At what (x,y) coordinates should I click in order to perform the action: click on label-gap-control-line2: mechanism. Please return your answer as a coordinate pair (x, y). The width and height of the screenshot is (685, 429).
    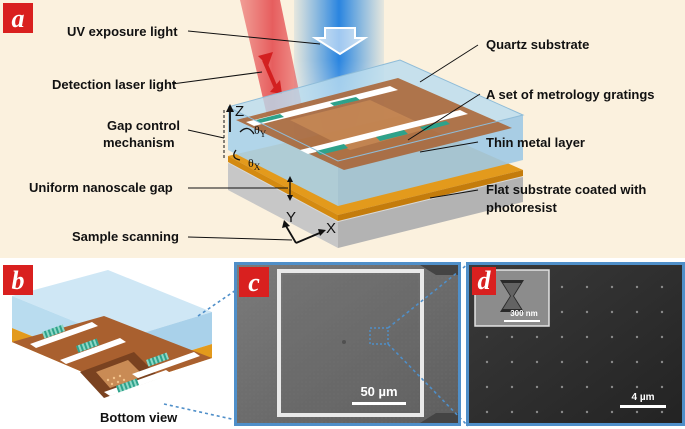
    Looking at the image, I should click on (139, 142).